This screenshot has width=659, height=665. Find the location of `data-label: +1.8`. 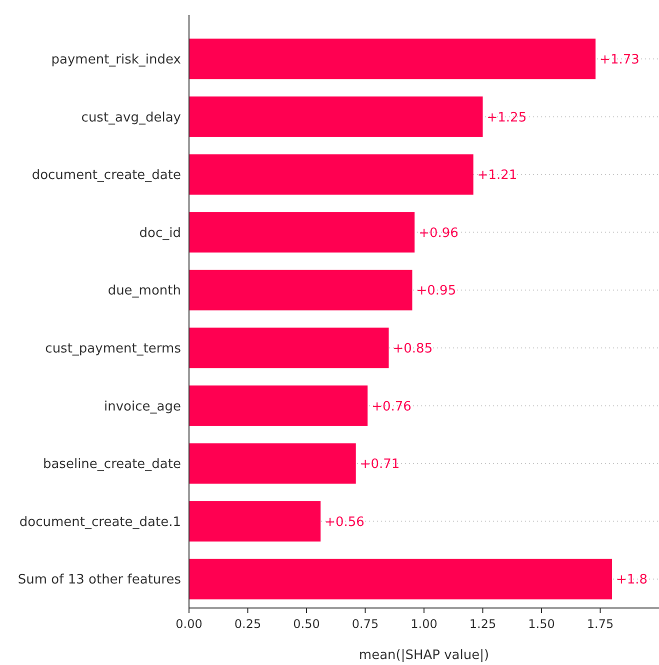

data-label: +1.8 is located at coordinates (632, 580).